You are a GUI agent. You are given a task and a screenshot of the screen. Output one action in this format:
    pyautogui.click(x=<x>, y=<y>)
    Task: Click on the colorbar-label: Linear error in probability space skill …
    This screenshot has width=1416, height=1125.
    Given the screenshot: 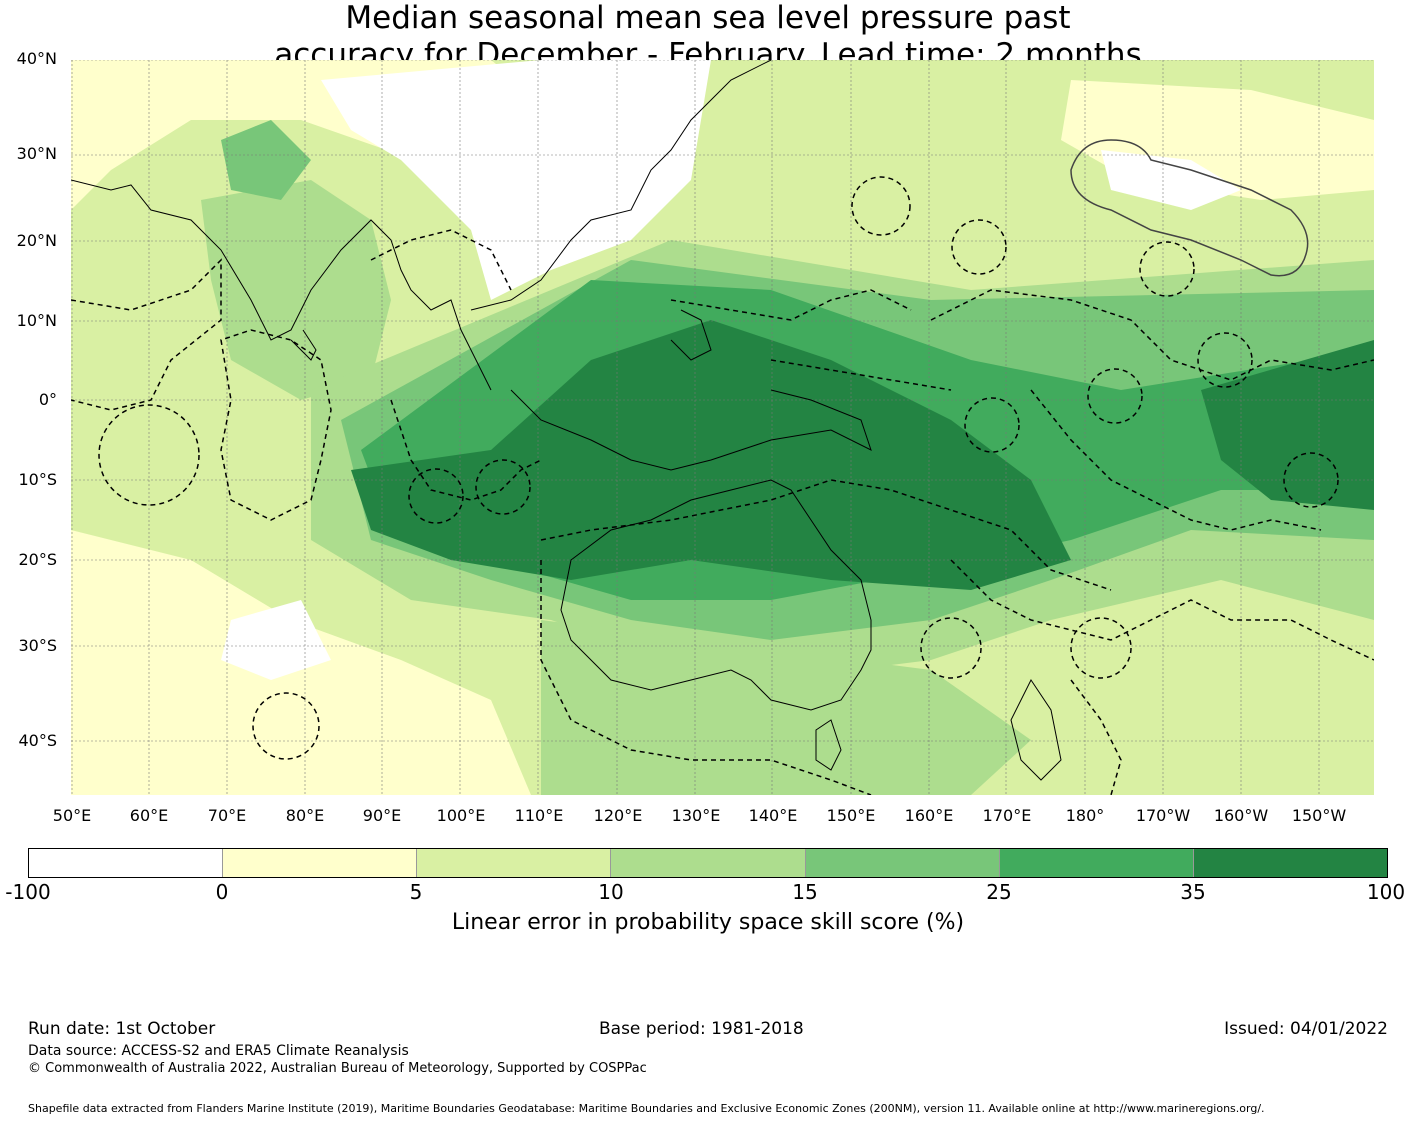 What is the action you would take?
    pyautogui.click(x=708, y=922)
    